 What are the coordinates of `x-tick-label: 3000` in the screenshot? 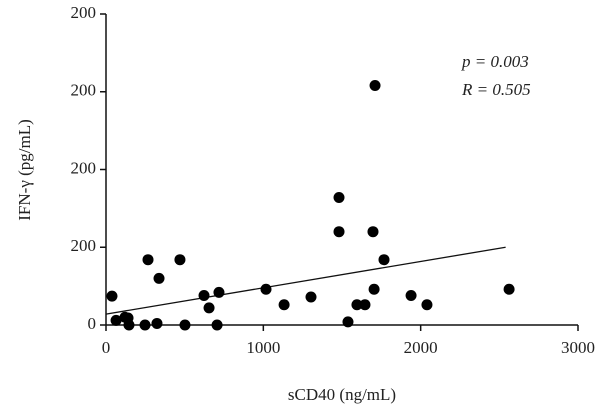 It's located at (578, 347).